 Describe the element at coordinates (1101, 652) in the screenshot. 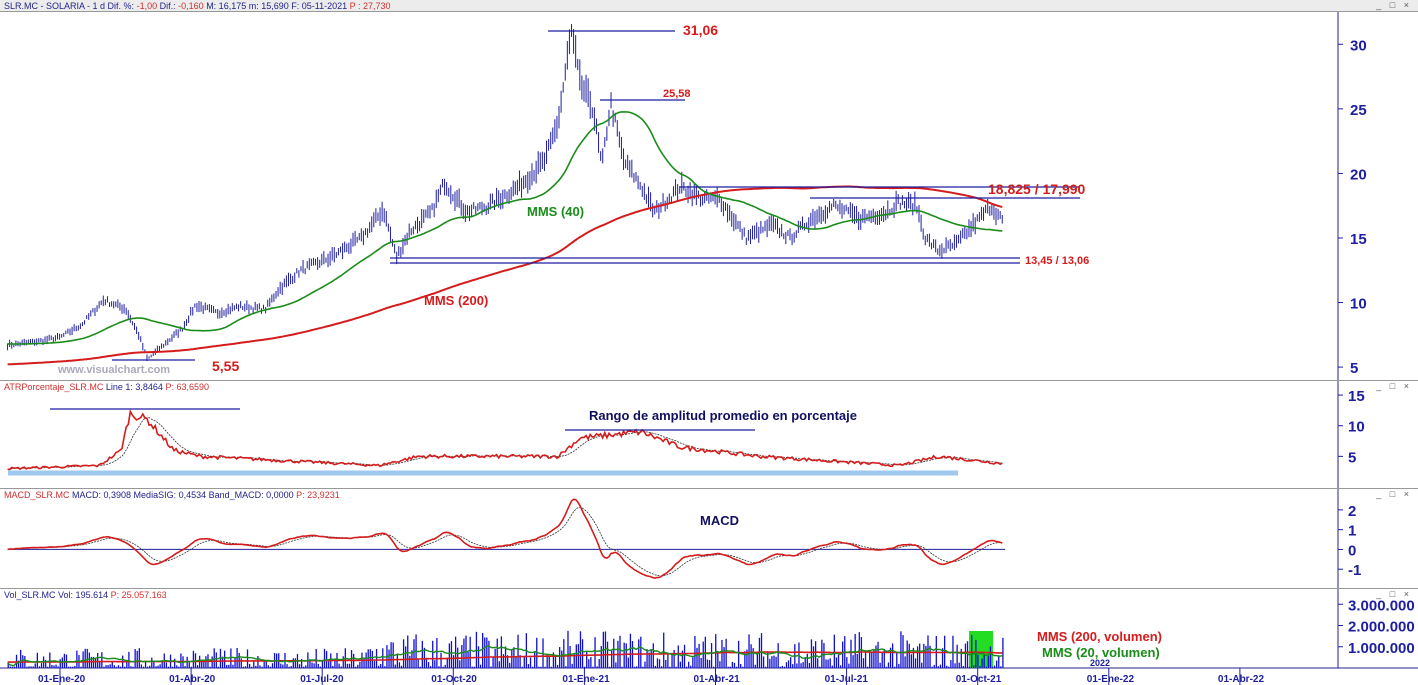

I see `vol-mms20-label: MMS (20, volumen)` at that location.